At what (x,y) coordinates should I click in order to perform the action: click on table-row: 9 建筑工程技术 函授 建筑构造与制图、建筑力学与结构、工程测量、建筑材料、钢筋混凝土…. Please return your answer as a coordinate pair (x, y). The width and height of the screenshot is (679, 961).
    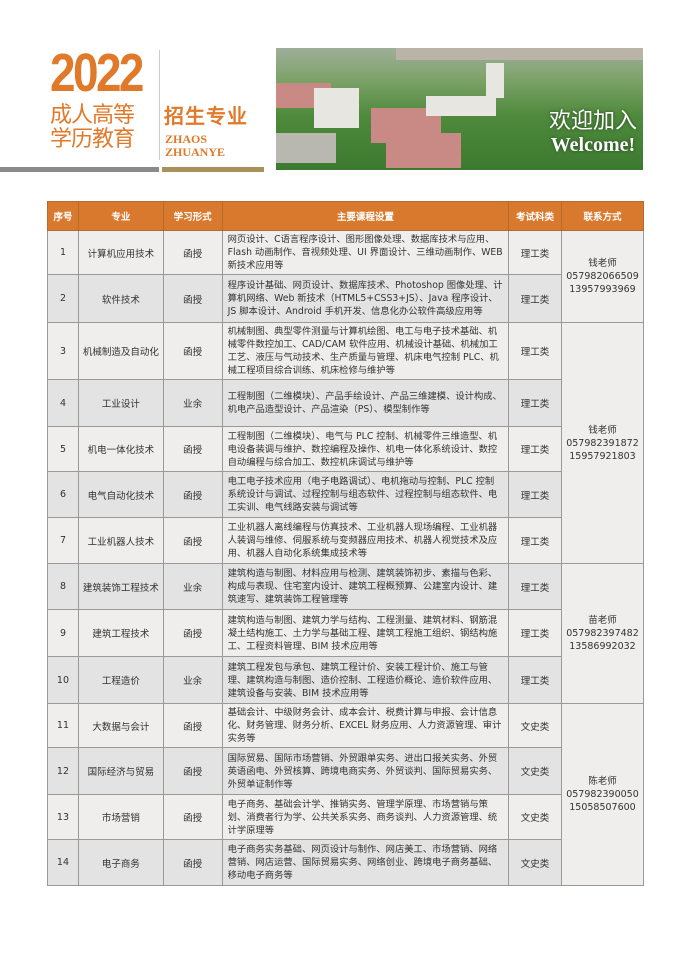
    Looking at the image, I should click on (345, 633).